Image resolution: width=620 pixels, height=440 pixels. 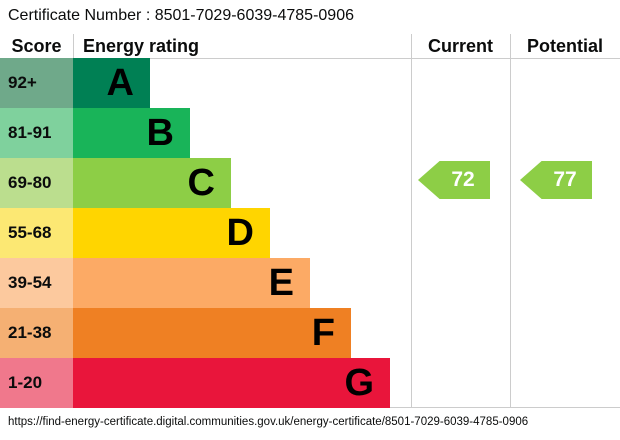 I want to click on rating-band-row-e: 39-54 E, so click(x=155, y=283).